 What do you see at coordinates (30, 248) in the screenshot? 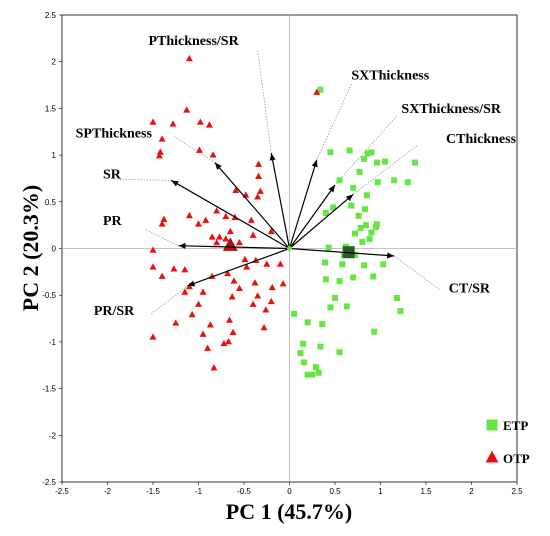
I see `y-axis-title: PC 2 (20.3%)` at bounding box center [30, 248].